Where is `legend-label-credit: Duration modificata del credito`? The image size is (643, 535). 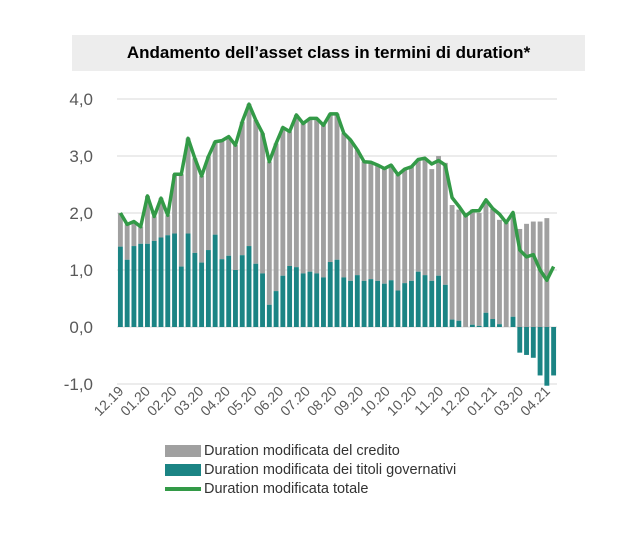
legend-label-credit: Duration modificata del credito is located at coordinates (302, 450).